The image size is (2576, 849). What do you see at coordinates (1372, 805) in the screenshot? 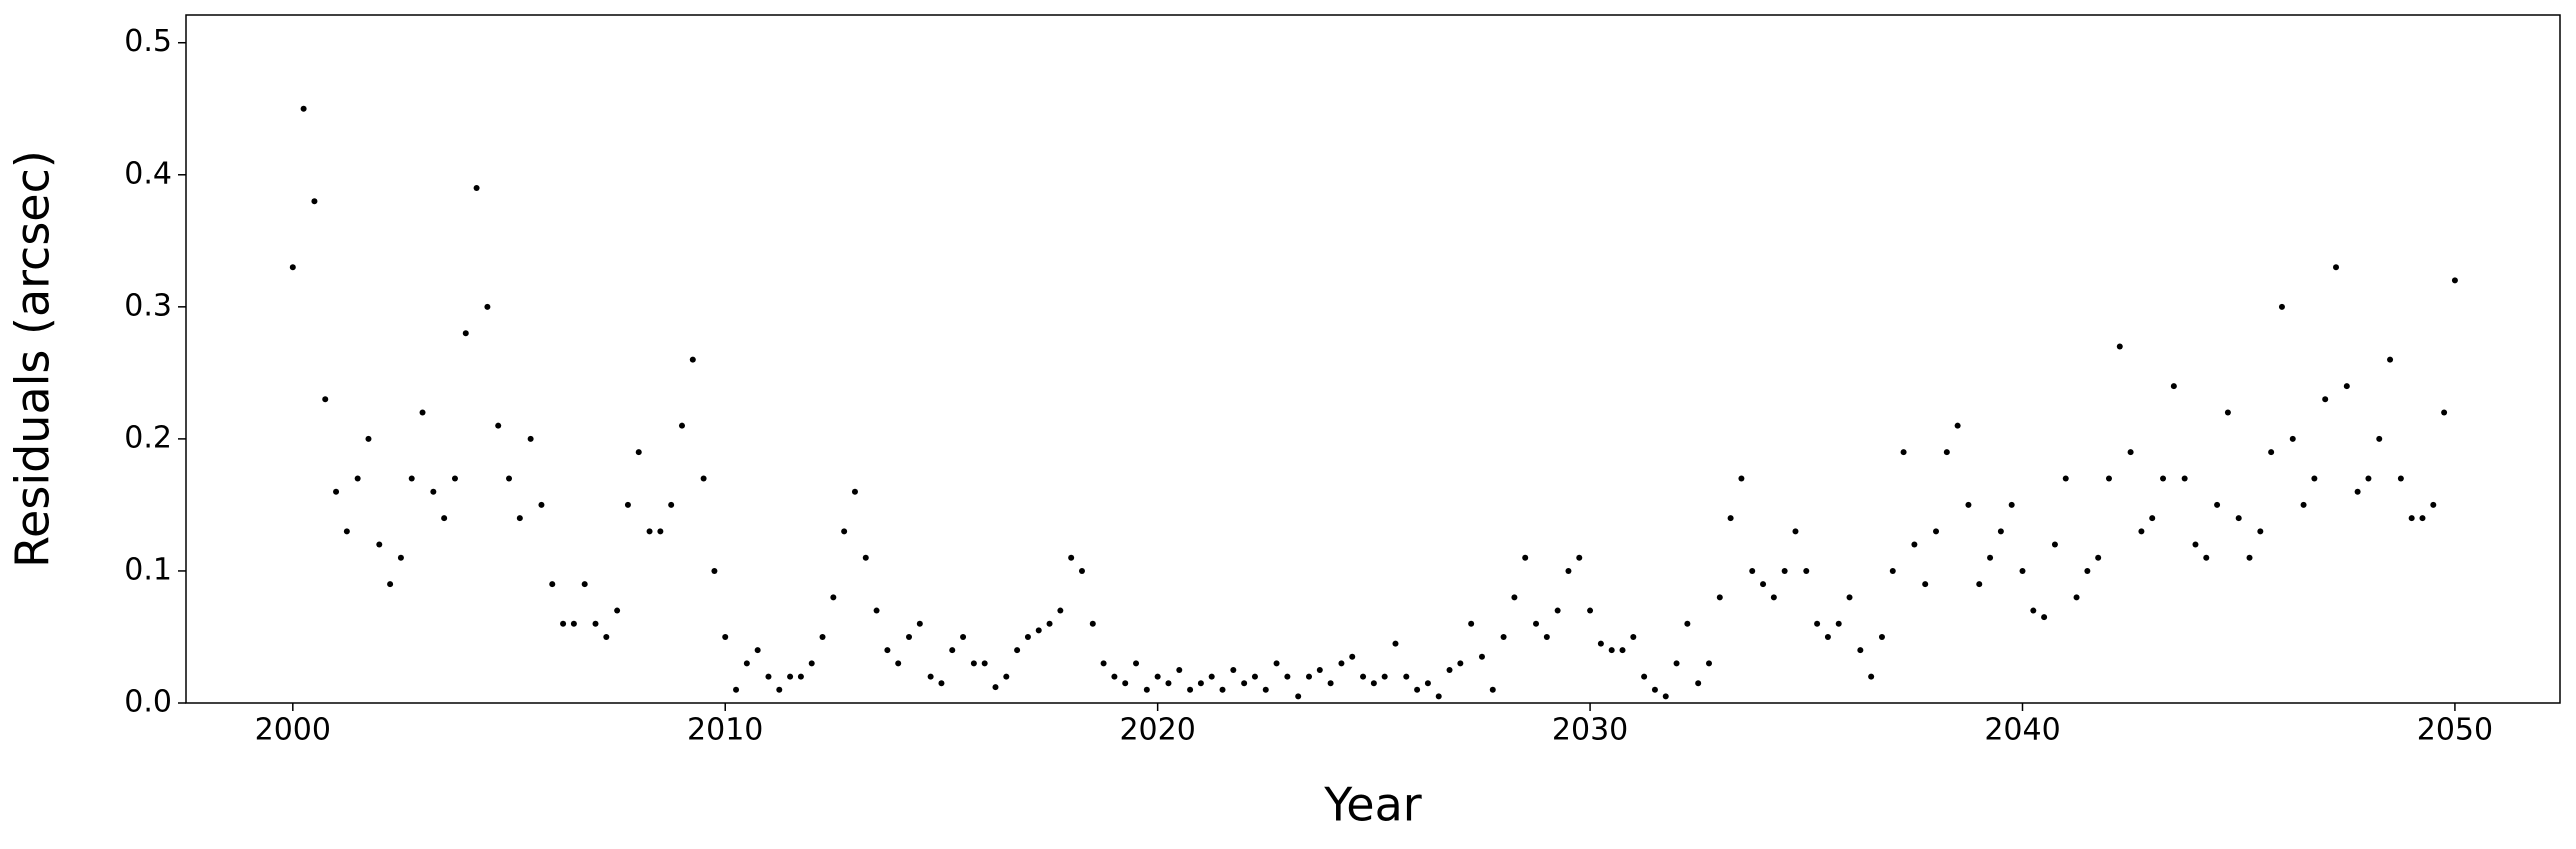
I see `x-axis-label: Year` at bounding box center [1372, 805].